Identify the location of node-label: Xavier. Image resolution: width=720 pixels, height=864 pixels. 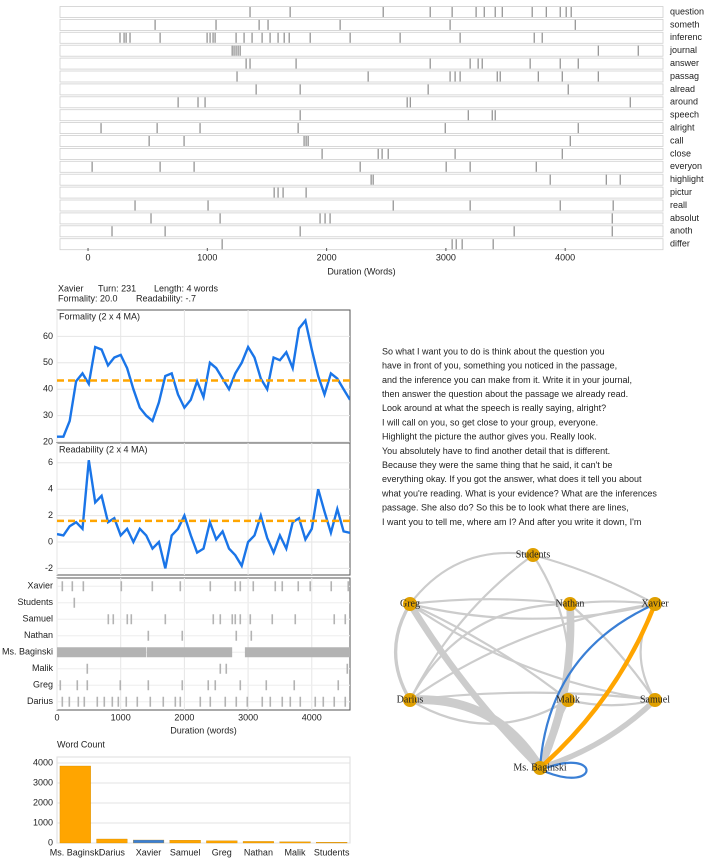
(655, 603).